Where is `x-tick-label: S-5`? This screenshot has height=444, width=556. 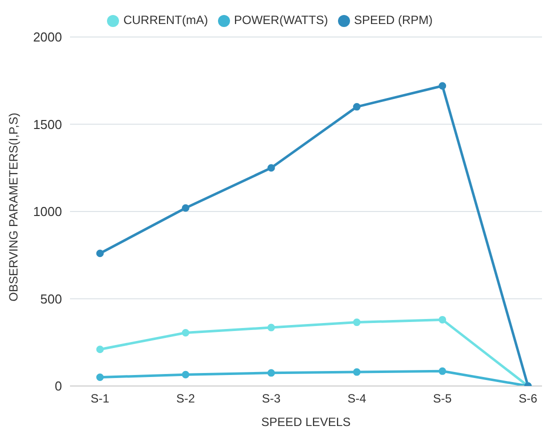
x-tick-label: S-5 is located at coordinates (442, 399).